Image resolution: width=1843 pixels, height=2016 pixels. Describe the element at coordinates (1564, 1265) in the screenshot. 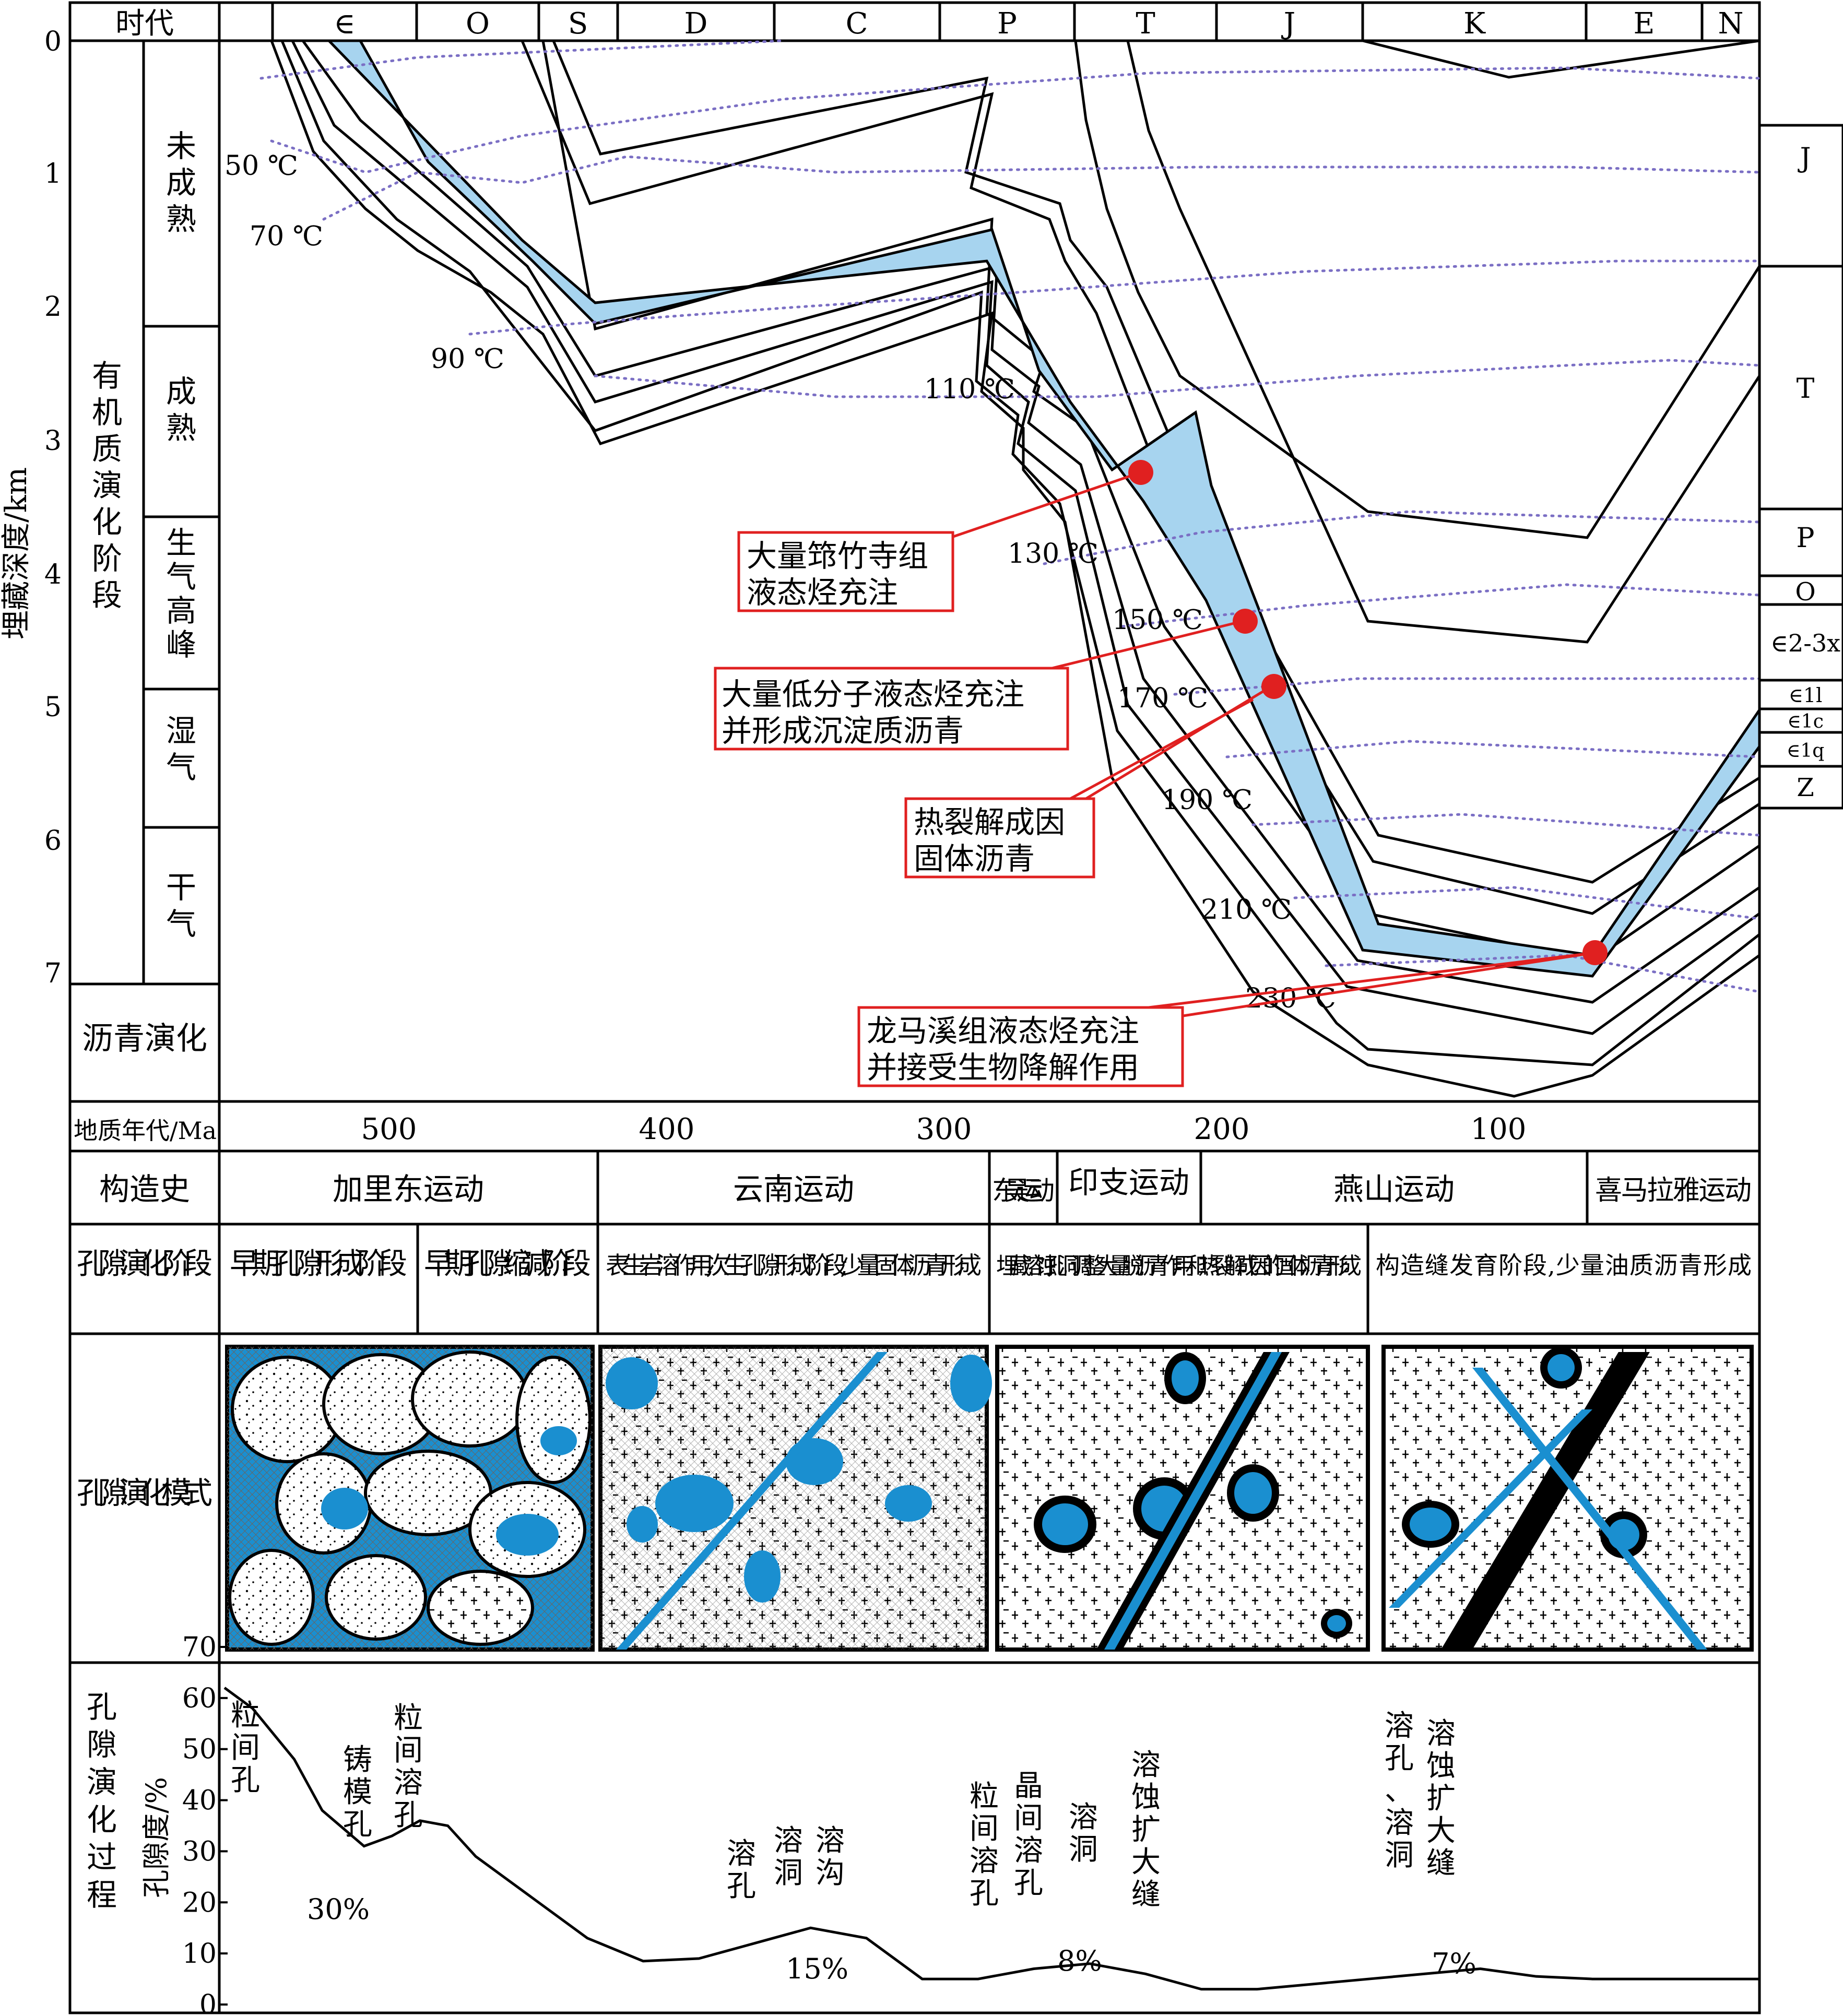

I see `pore-stage: 构造缝发育阶段,少量油质沥青形成` at that location.